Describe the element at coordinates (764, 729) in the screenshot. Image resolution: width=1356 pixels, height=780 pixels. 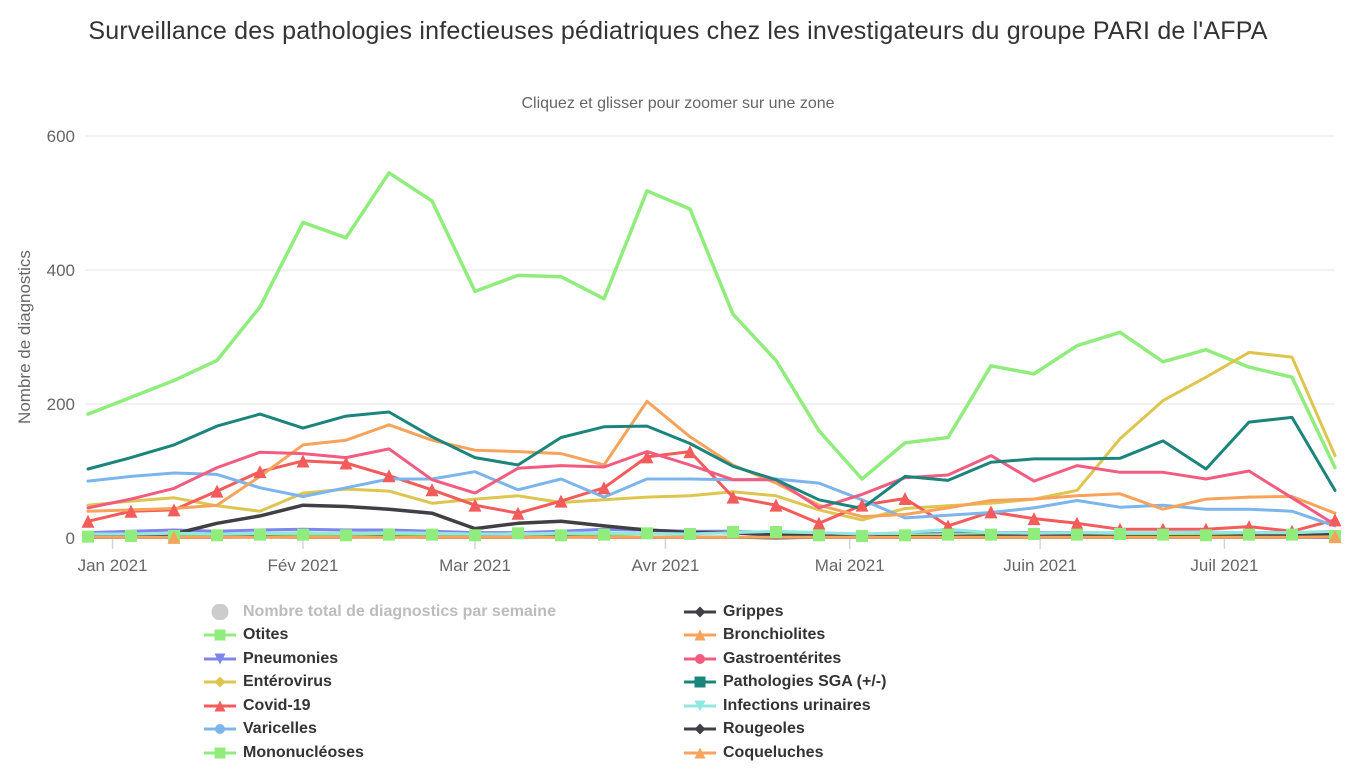
I see `legend-label: Rougeoles` at that location.